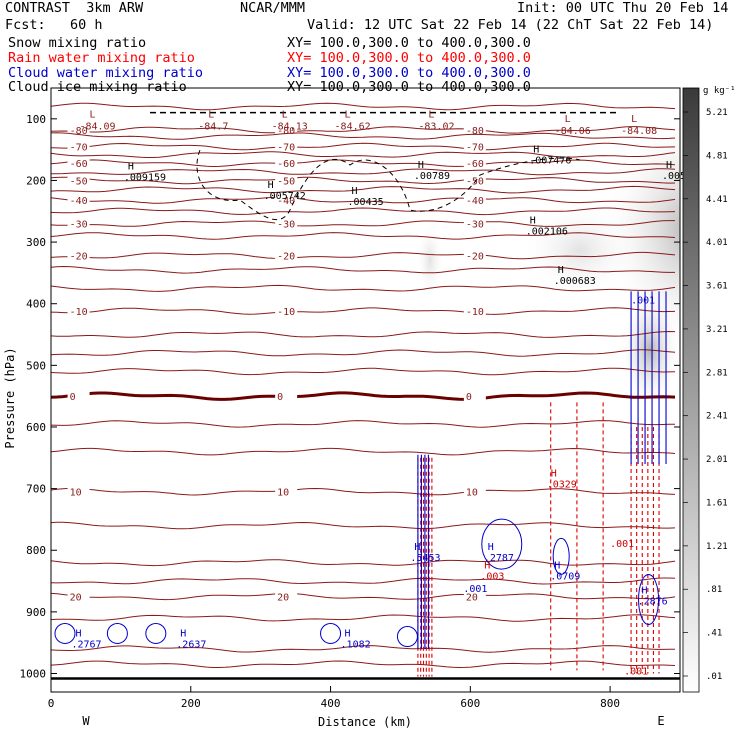 The image size is (740, 740). Describe the element at coordinates (145, 177) in the screenshot. I see `high-marker-value: .009159` at that location.